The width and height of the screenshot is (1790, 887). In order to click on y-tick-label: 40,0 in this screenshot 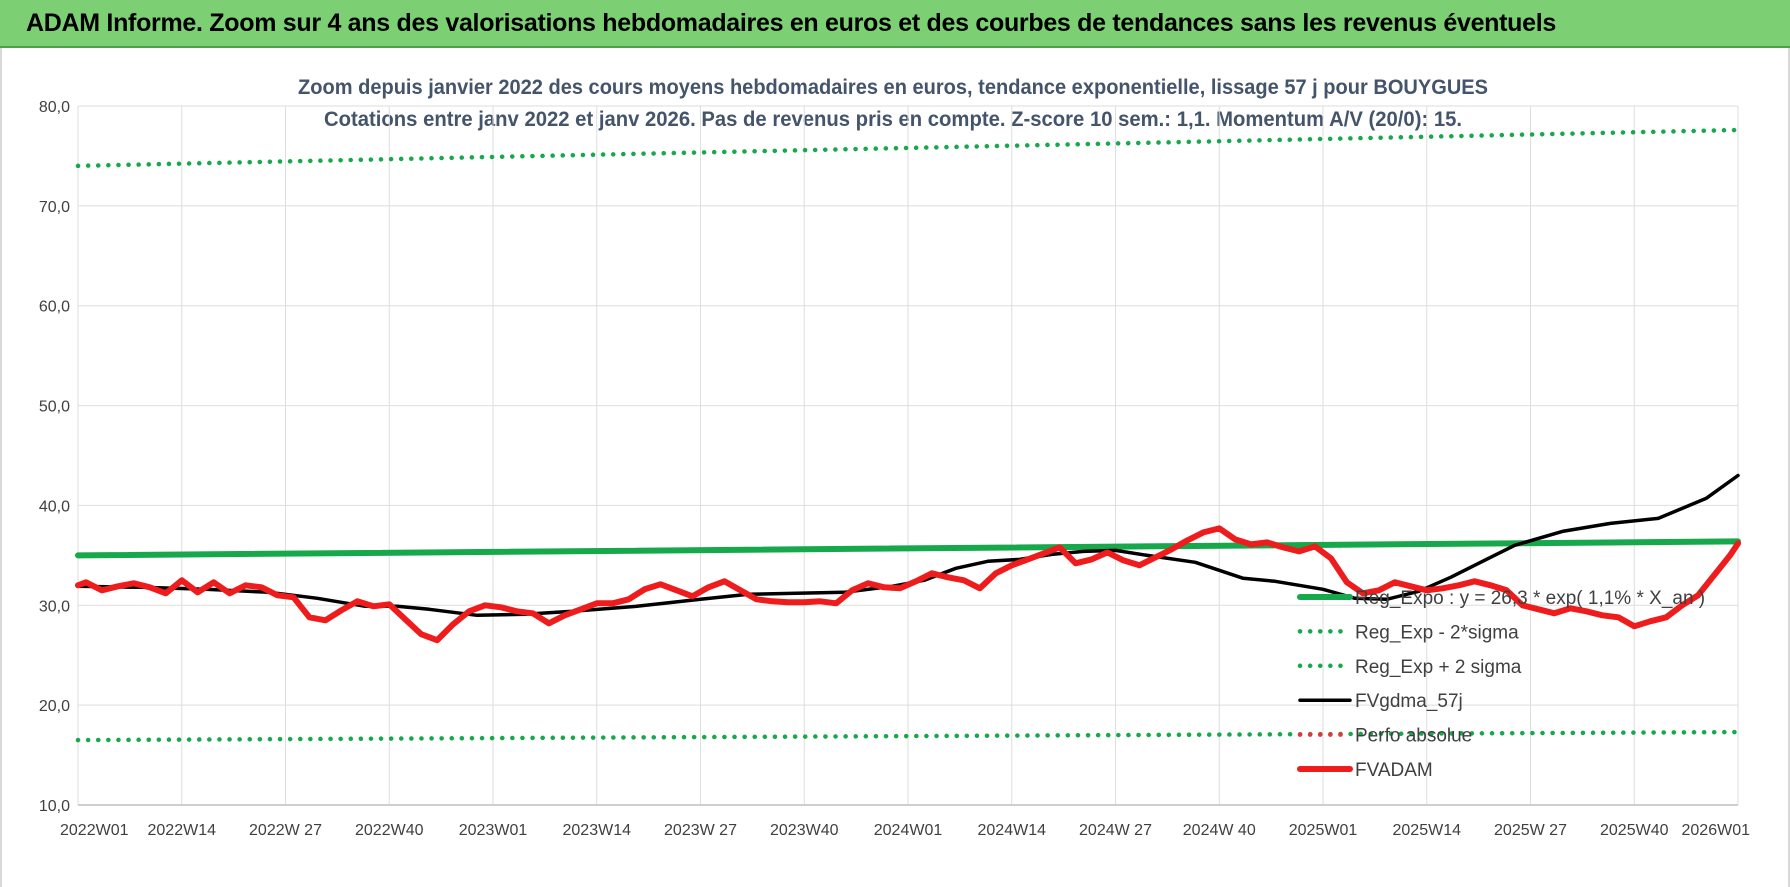, I will do `click(54, 506)`.